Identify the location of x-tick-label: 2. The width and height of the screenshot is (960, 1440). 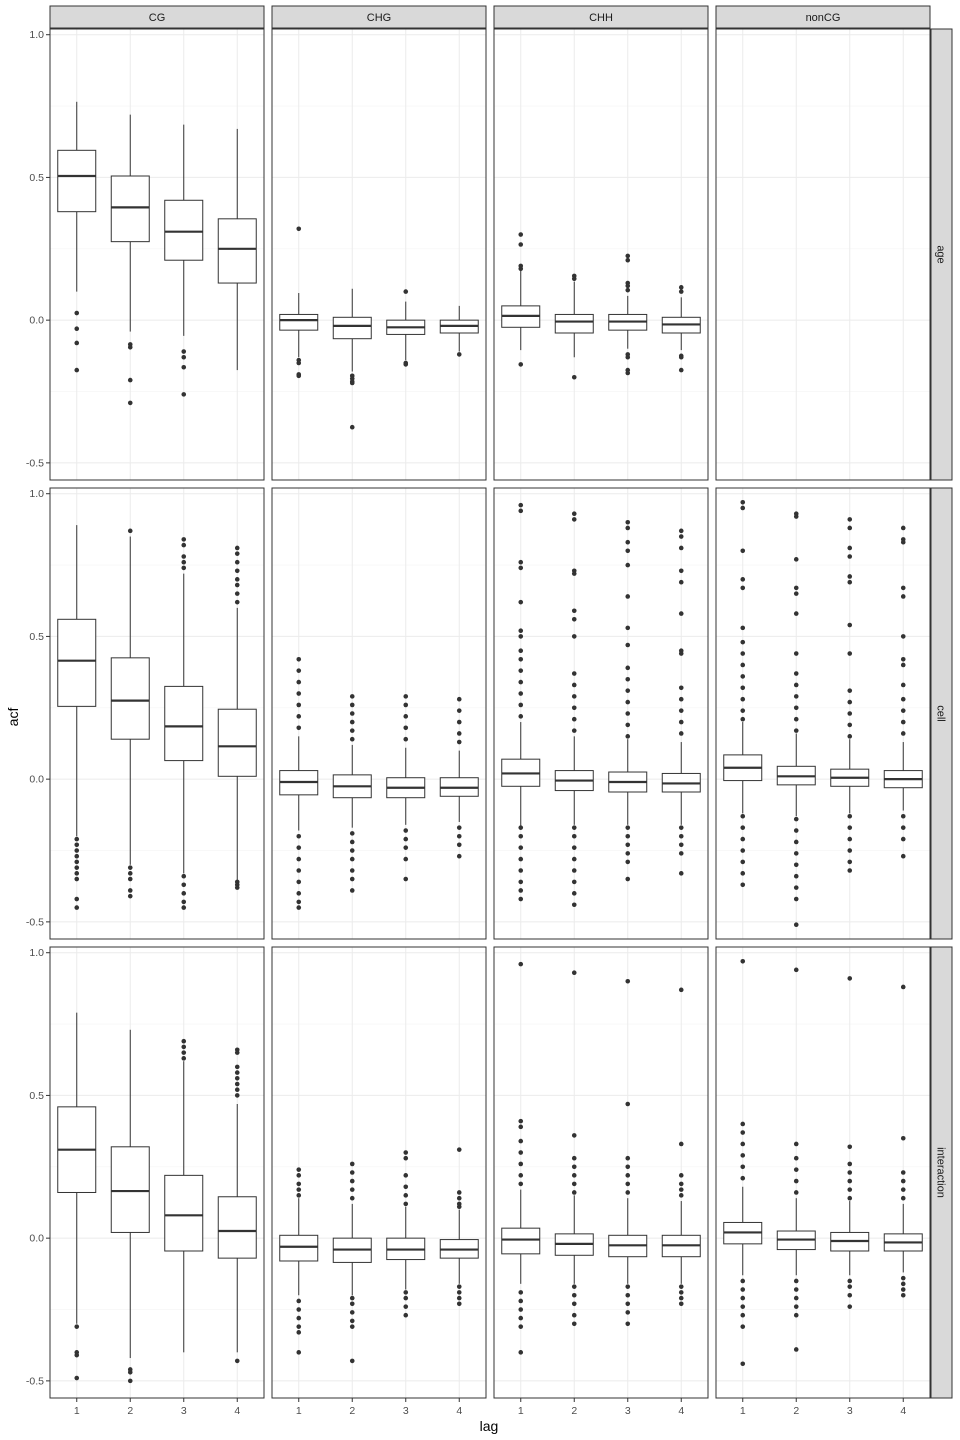
(796, 1411).